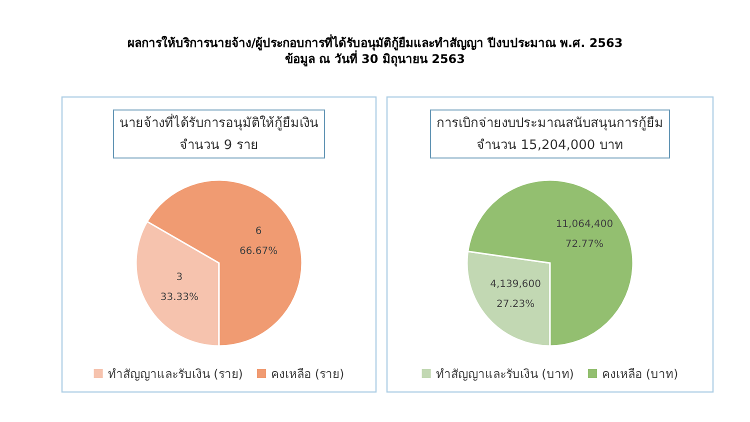 The height and width of the screenshot is (422, 750). Describe the element at coordinates (219, 145) in the screenshot. I see `chart-subtitle: จำนวน 9 ราย` at that location.